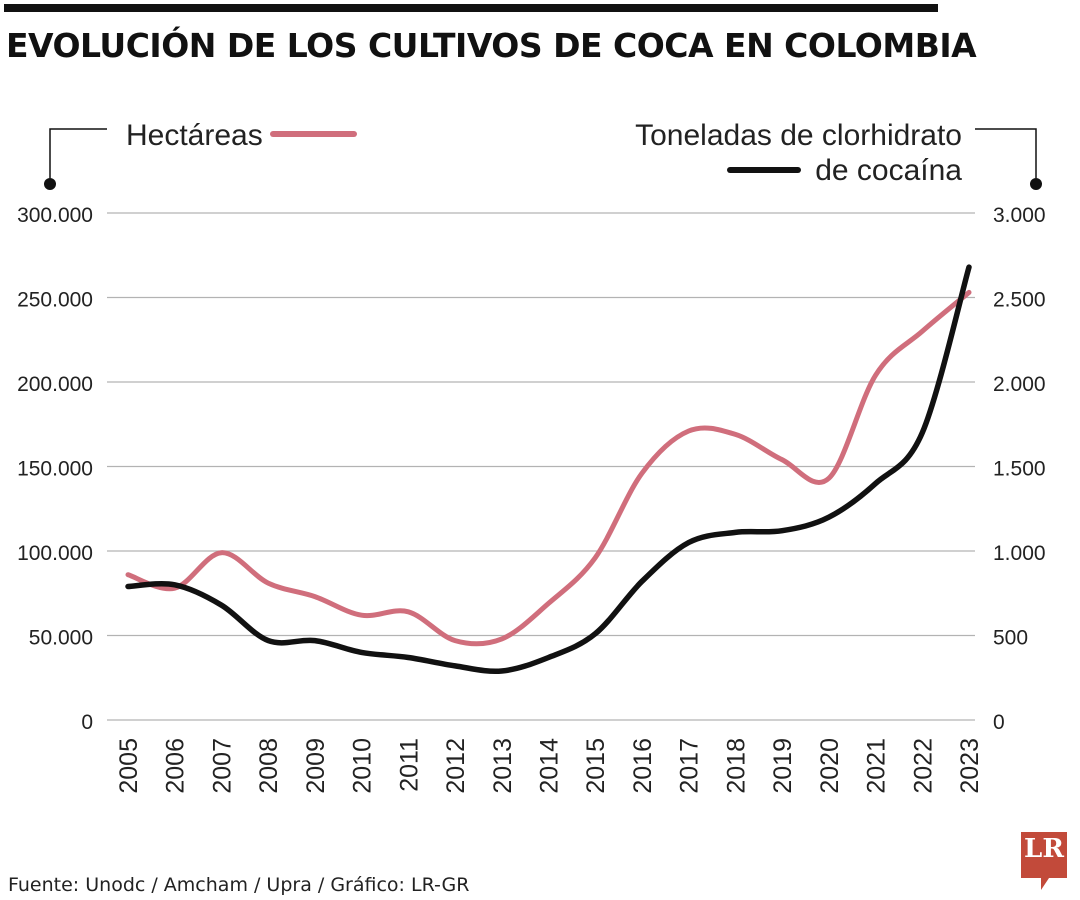 This screenshot has width=1080, height=900. Describe the element at coordinates (129, 766) in the screenshot. I see `x-tick-label: 2005` at that location.